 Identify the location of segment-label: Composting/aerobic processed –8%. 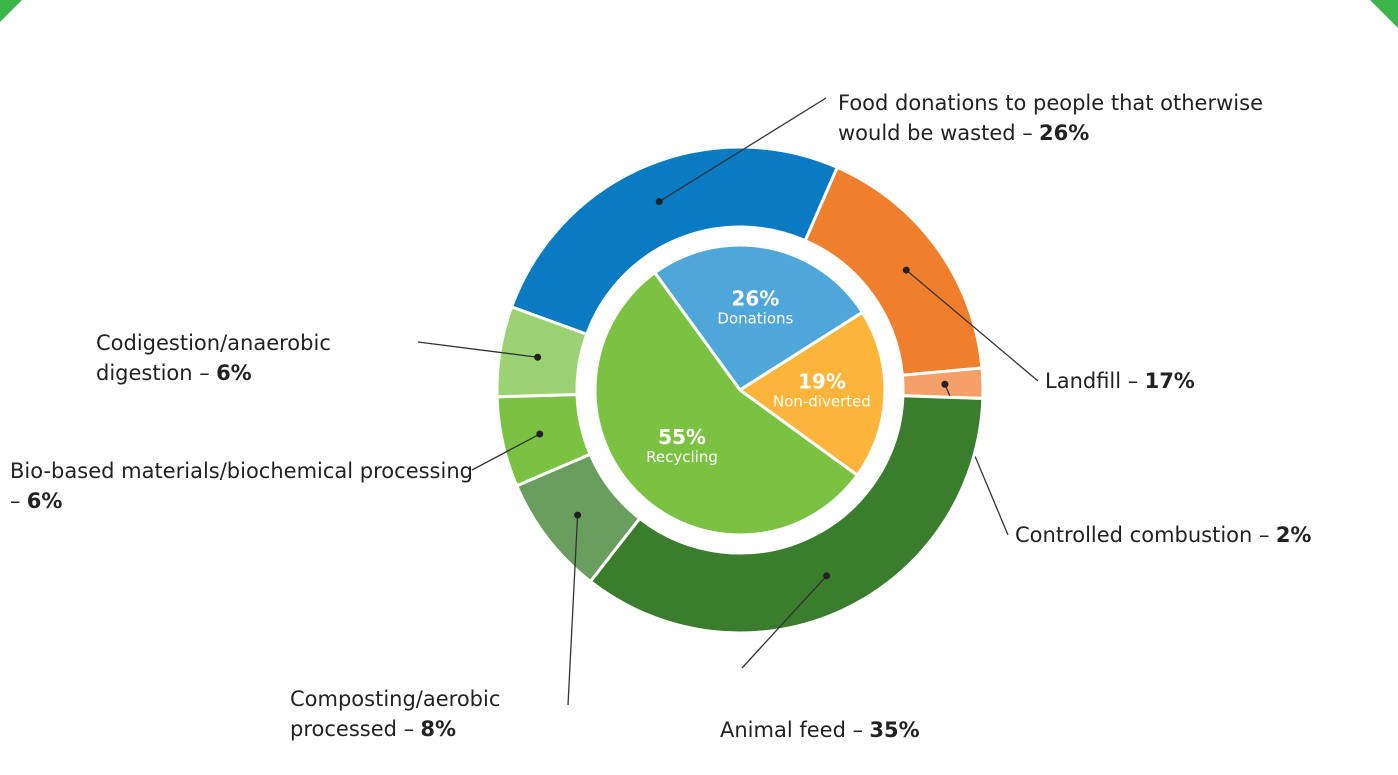
(435, 714).